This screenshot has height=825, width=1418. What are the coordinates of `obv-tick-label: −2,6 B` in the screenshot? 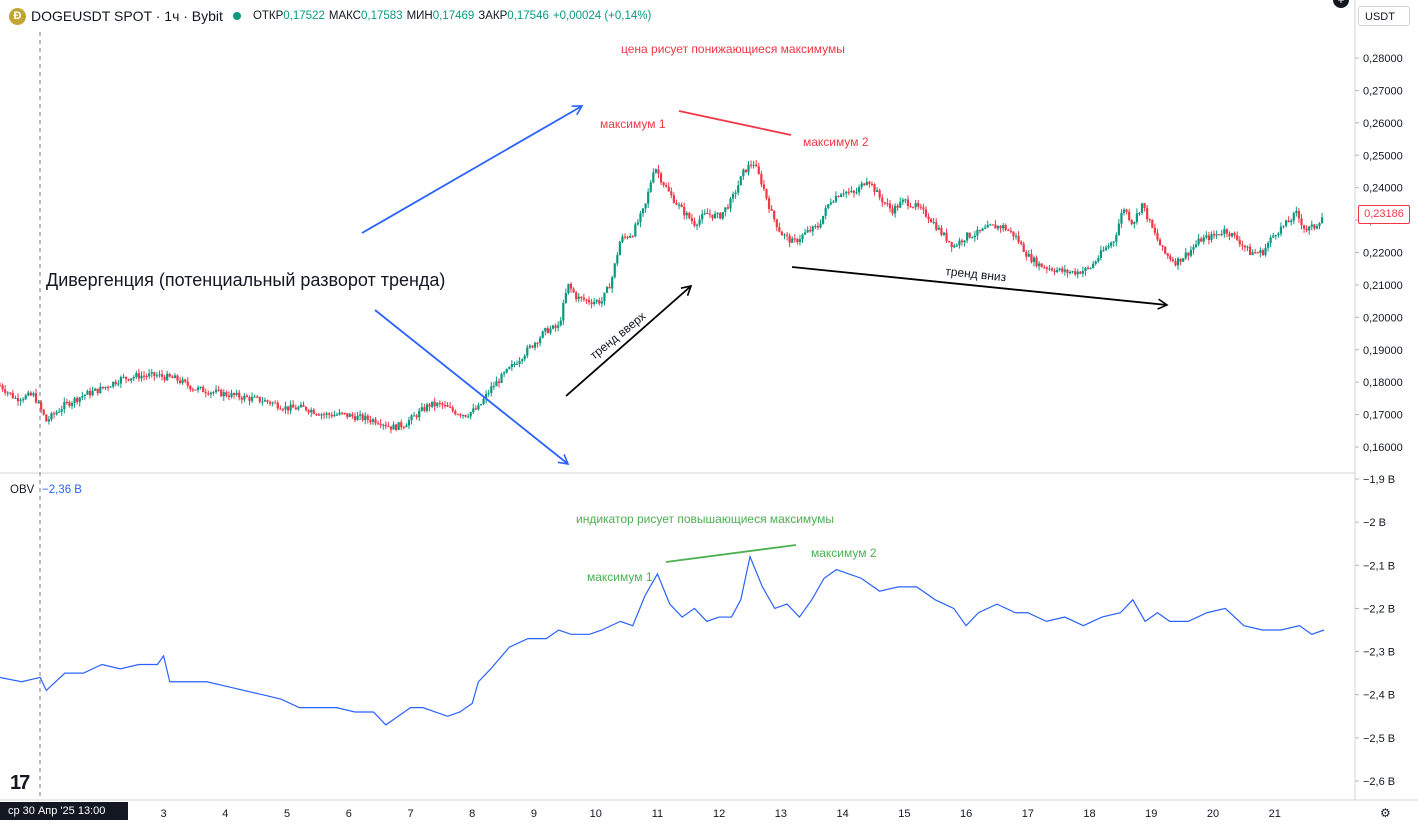 It's located at (1379, 782).